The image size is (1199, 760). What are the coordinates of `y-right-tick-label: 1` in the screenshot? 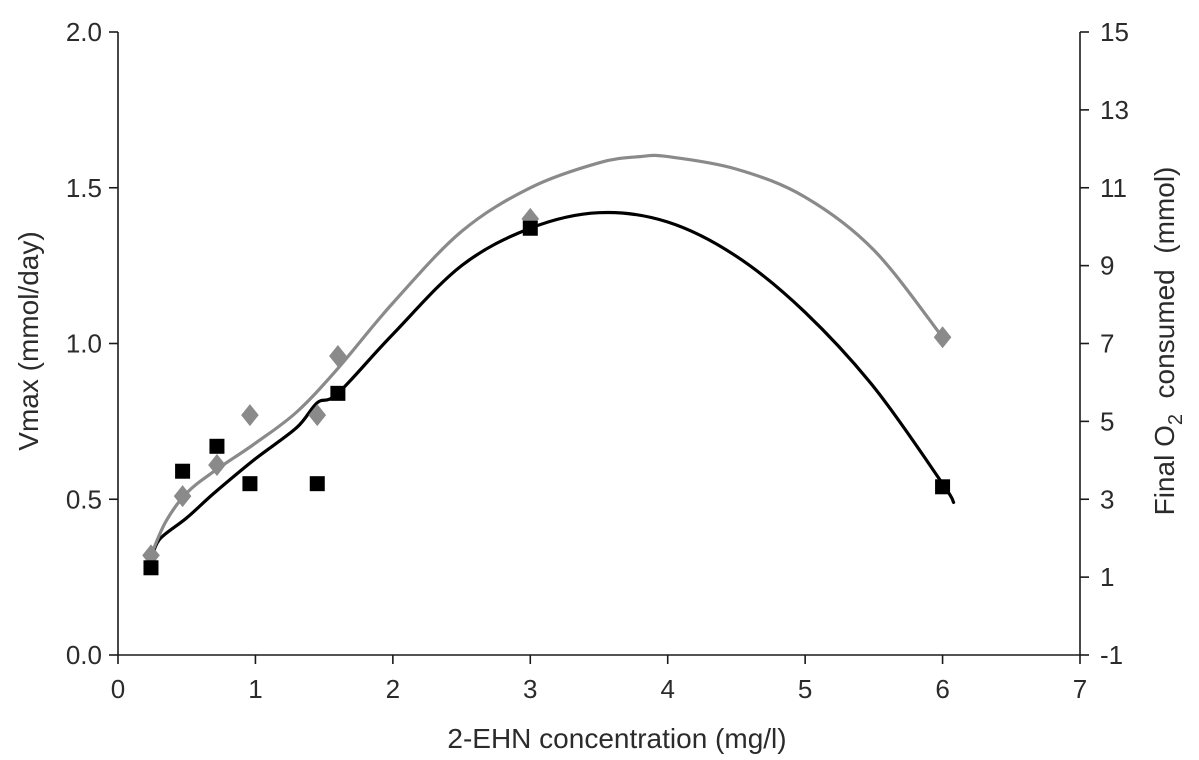 It's located at (1107, 577).